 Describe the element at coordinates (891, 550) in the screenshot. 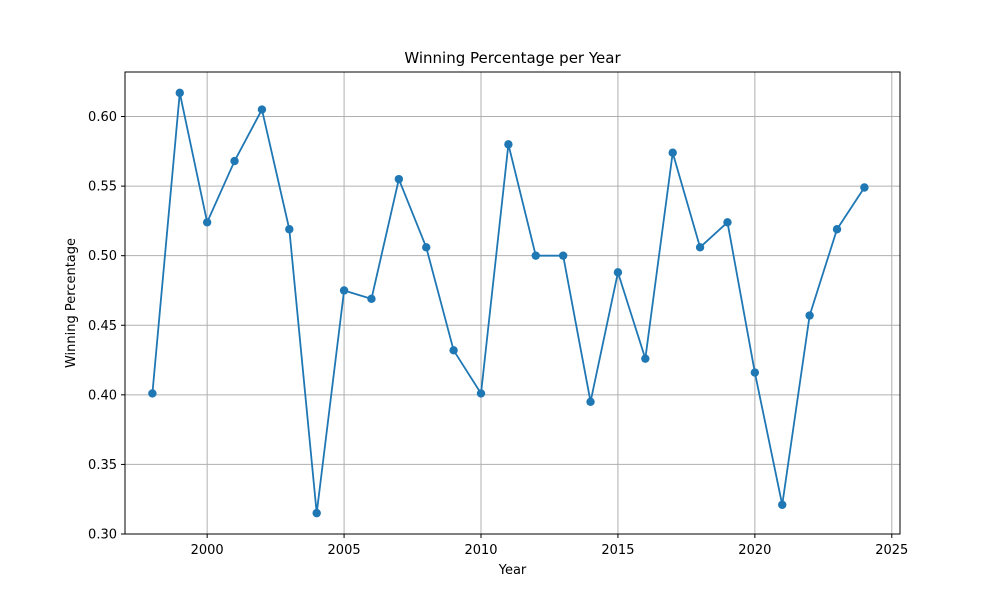

I see `x-tick-label: 2025` at that location.